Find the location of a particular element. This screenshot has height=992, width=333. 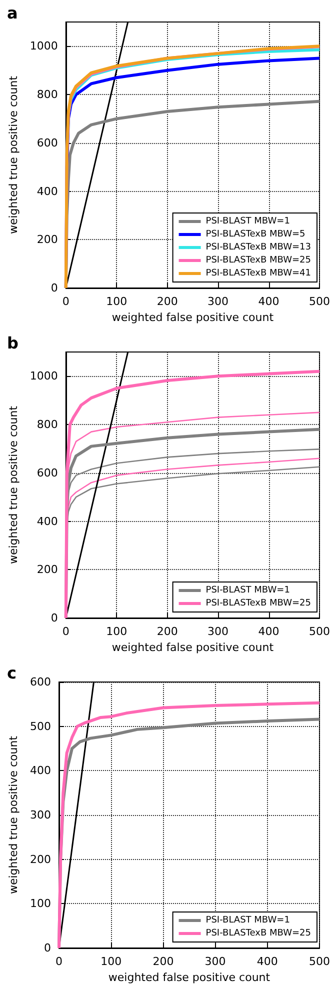

y-tick-label: 100 is located at coordinates (40, 903).